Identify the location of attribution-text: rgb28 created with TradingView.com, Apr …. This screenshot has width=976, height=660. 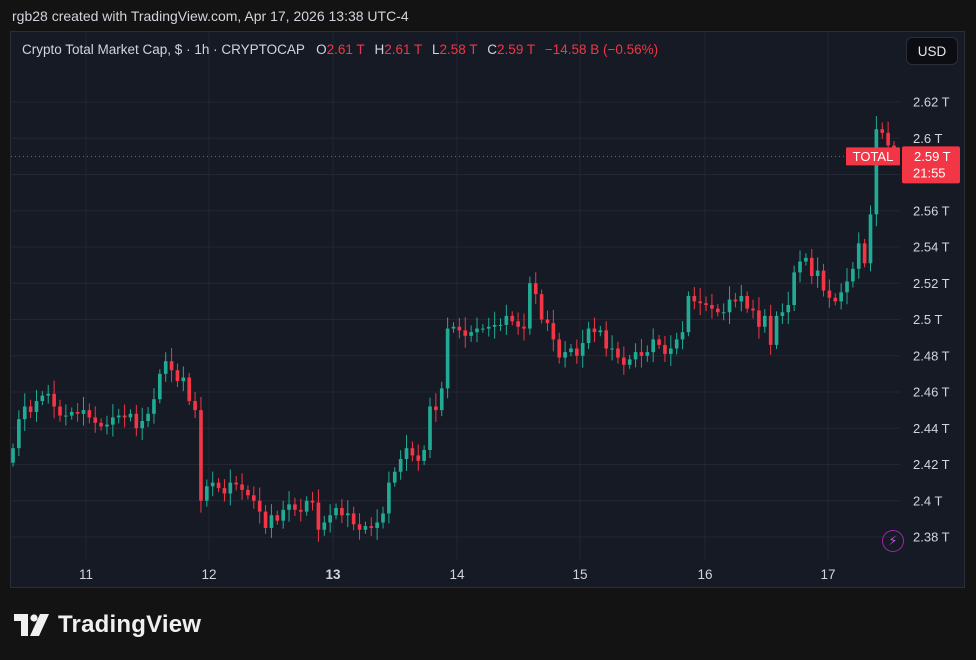
(210, 16).